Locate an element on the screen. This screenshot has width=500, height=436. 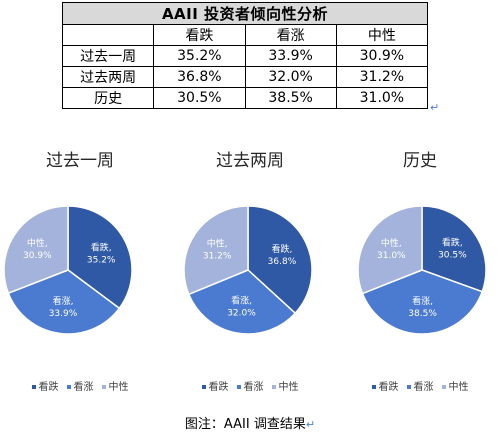
table-row: 过去一周 35.2% 33.9% 30.9% is located at coordinates (245, 56).